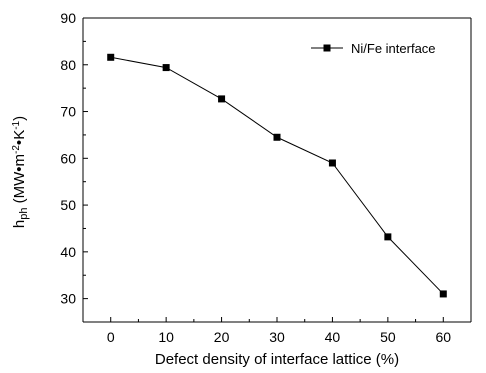 This screenshot has width=486, height=373. What do you see at coordinates (19, 181) in the screenshot?
I see `y-axis-title-unit-open: (MW•m` at bounding box center [19, 181].